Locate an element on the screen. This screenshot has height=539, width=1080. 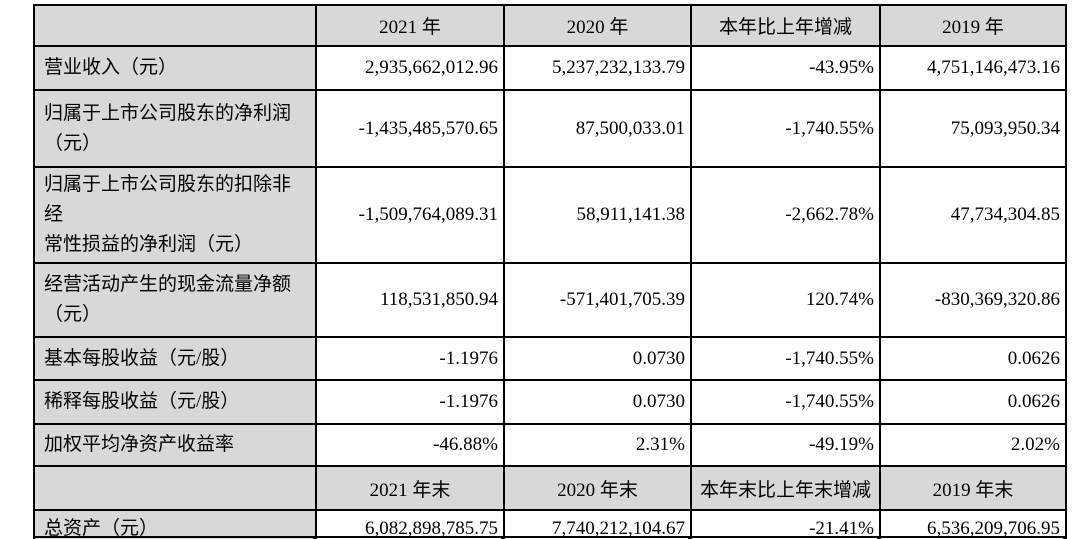
value-cell: -1,509,764,089.31 is located at coordinates (410, 215).